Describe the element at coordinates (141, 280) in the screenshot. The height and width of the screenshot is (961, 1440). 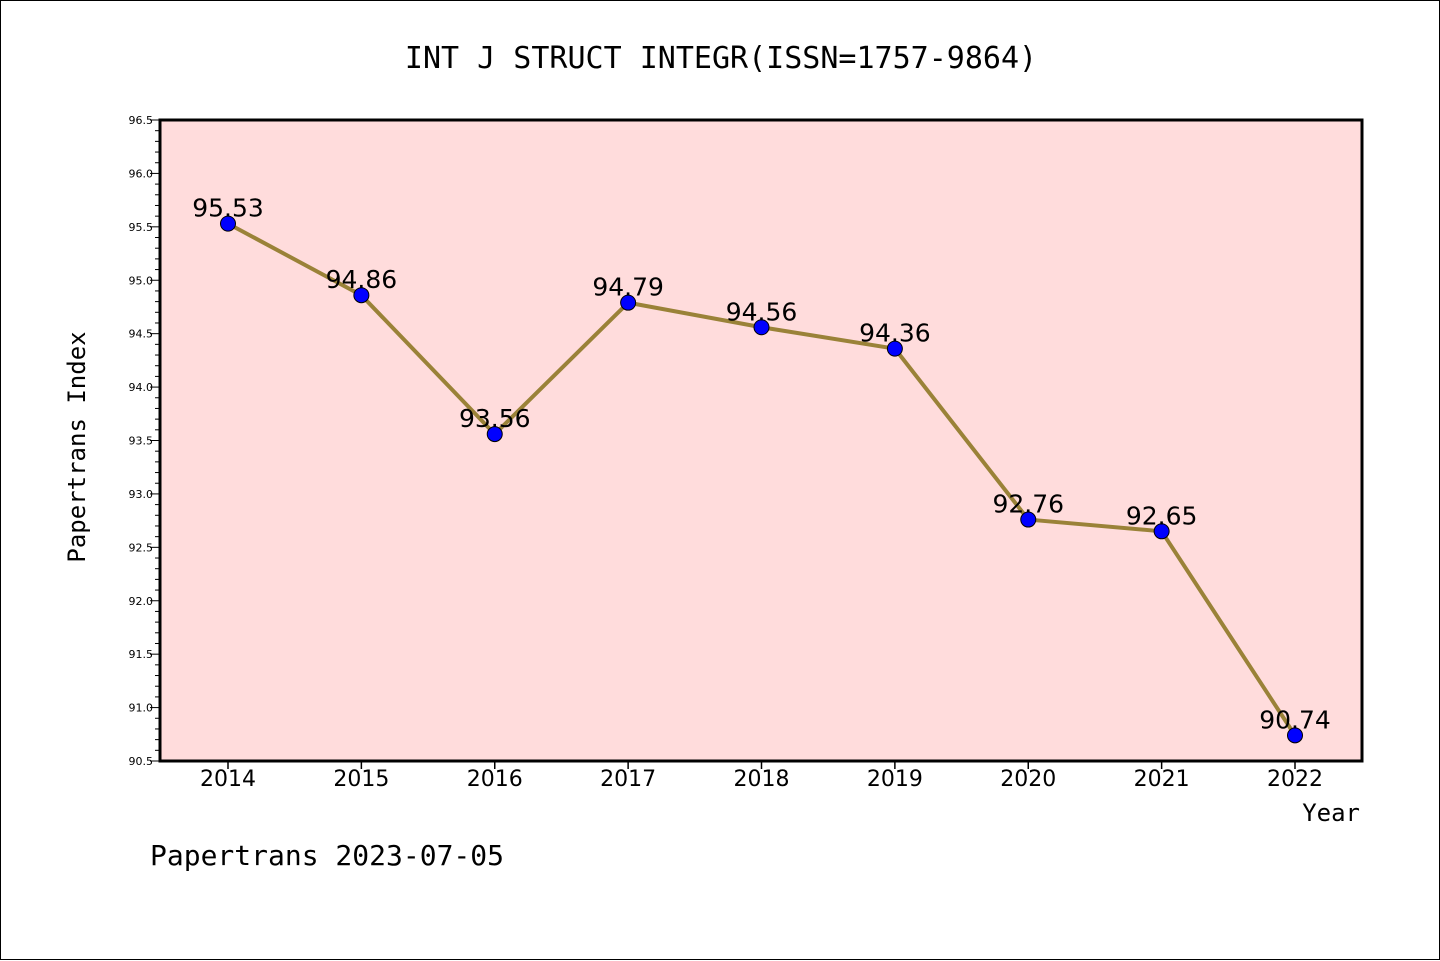
I see `y-tick-label: 95.0` at that location.